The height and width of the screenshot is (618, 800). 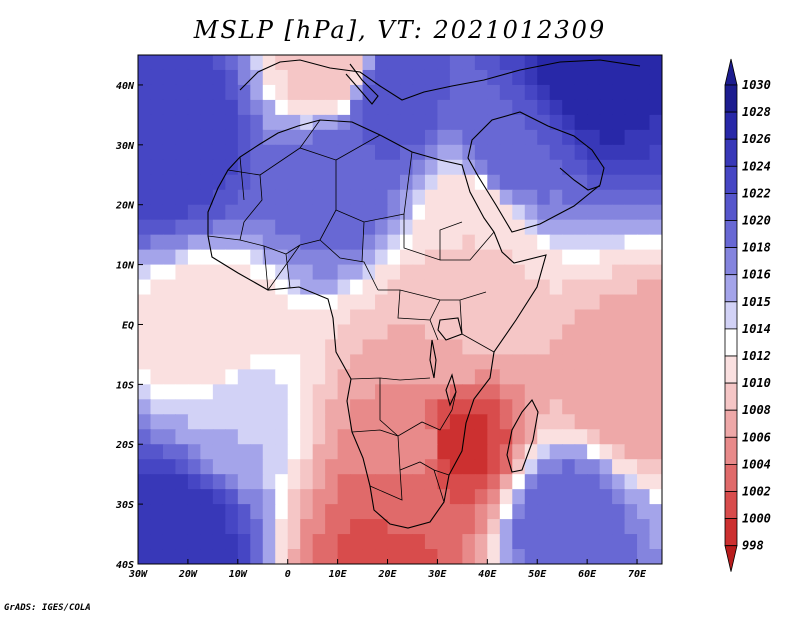 I want to click on colorbar-top-arrow, so click(x=731, y=72).